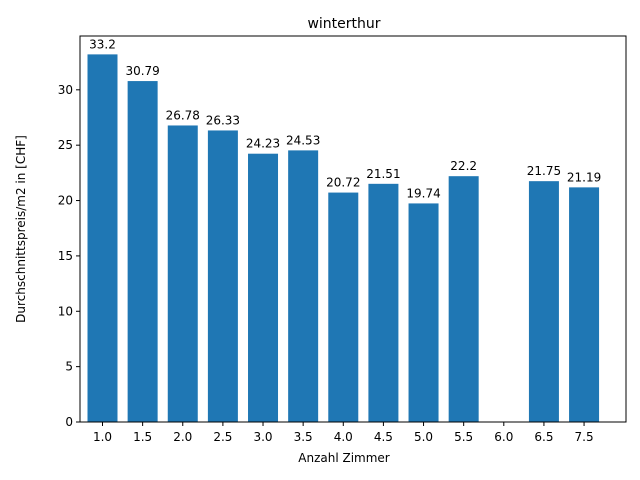 The image size is (640, 480). Describe the element at coordinates (343, 24) in the screenshot. I see `chart-title: winterthur` at that location.